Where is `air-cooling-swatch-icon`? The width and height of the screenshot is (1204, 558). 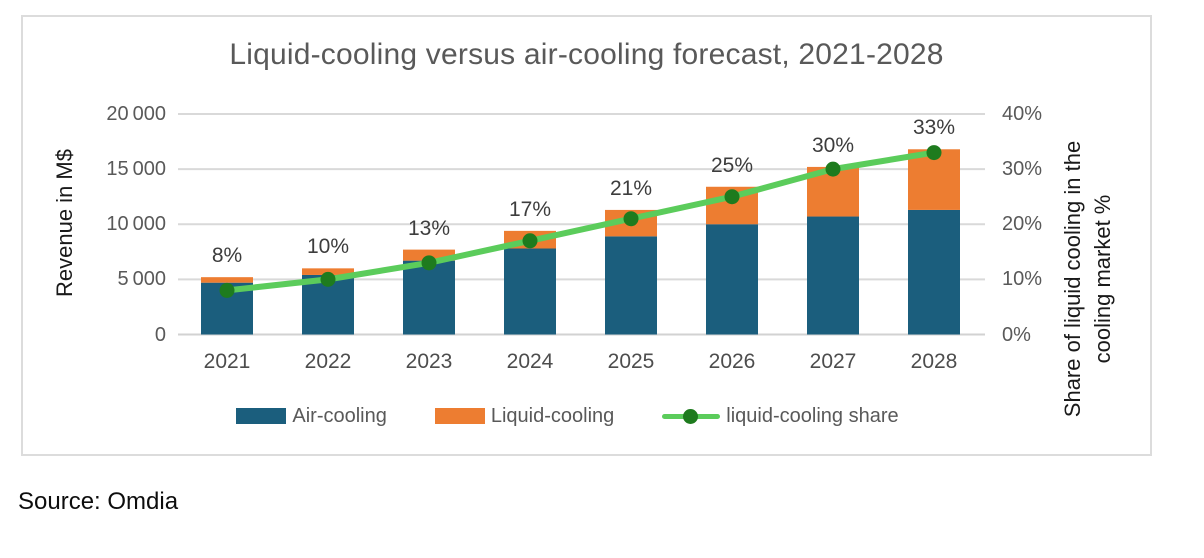
air-cooling-swatch-icon is located at coordinates (261, 416).